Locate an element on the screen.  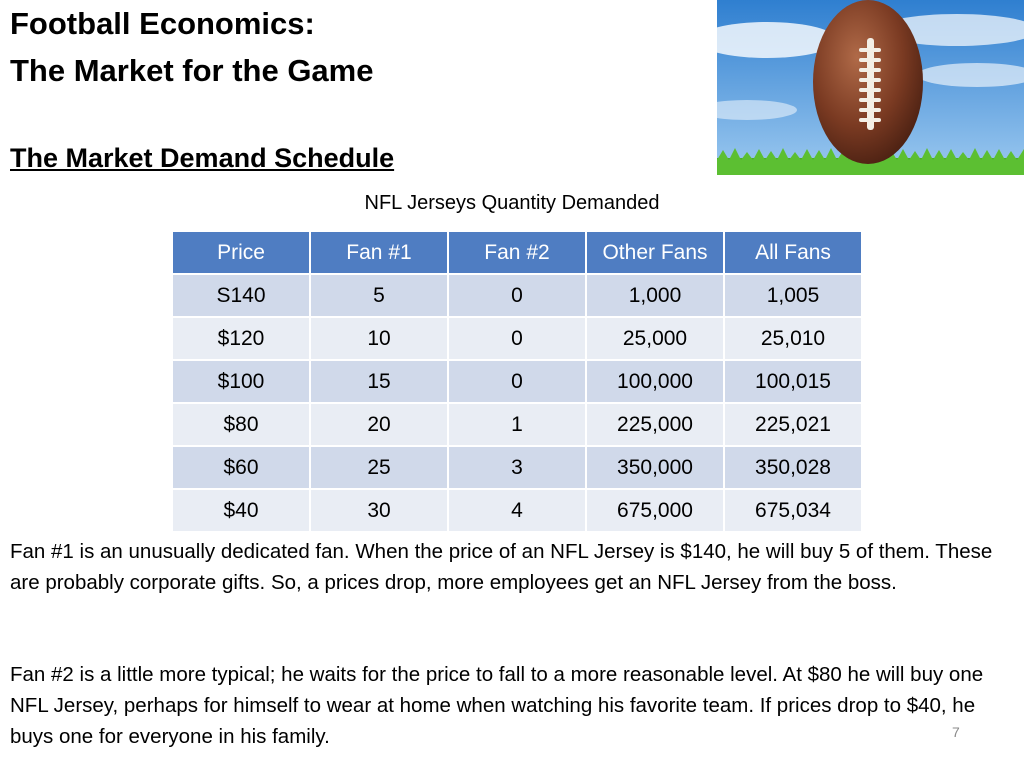
table-row: $60 25 3 350,000 350,028 is located at coordinates (517, 467).